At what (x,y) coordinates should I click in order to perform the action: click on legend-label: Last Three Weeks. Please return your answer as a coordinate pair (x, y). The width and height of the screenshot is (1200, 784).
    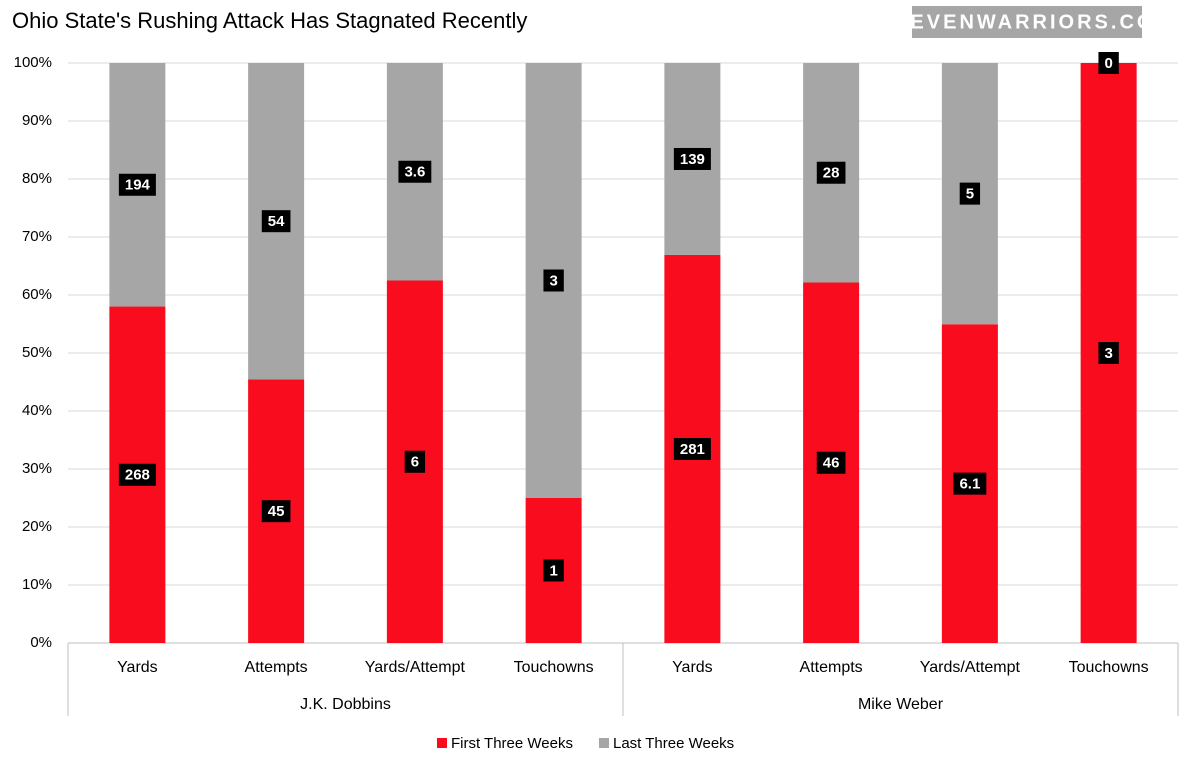
    Looking at the image, I should click on (673, 743).